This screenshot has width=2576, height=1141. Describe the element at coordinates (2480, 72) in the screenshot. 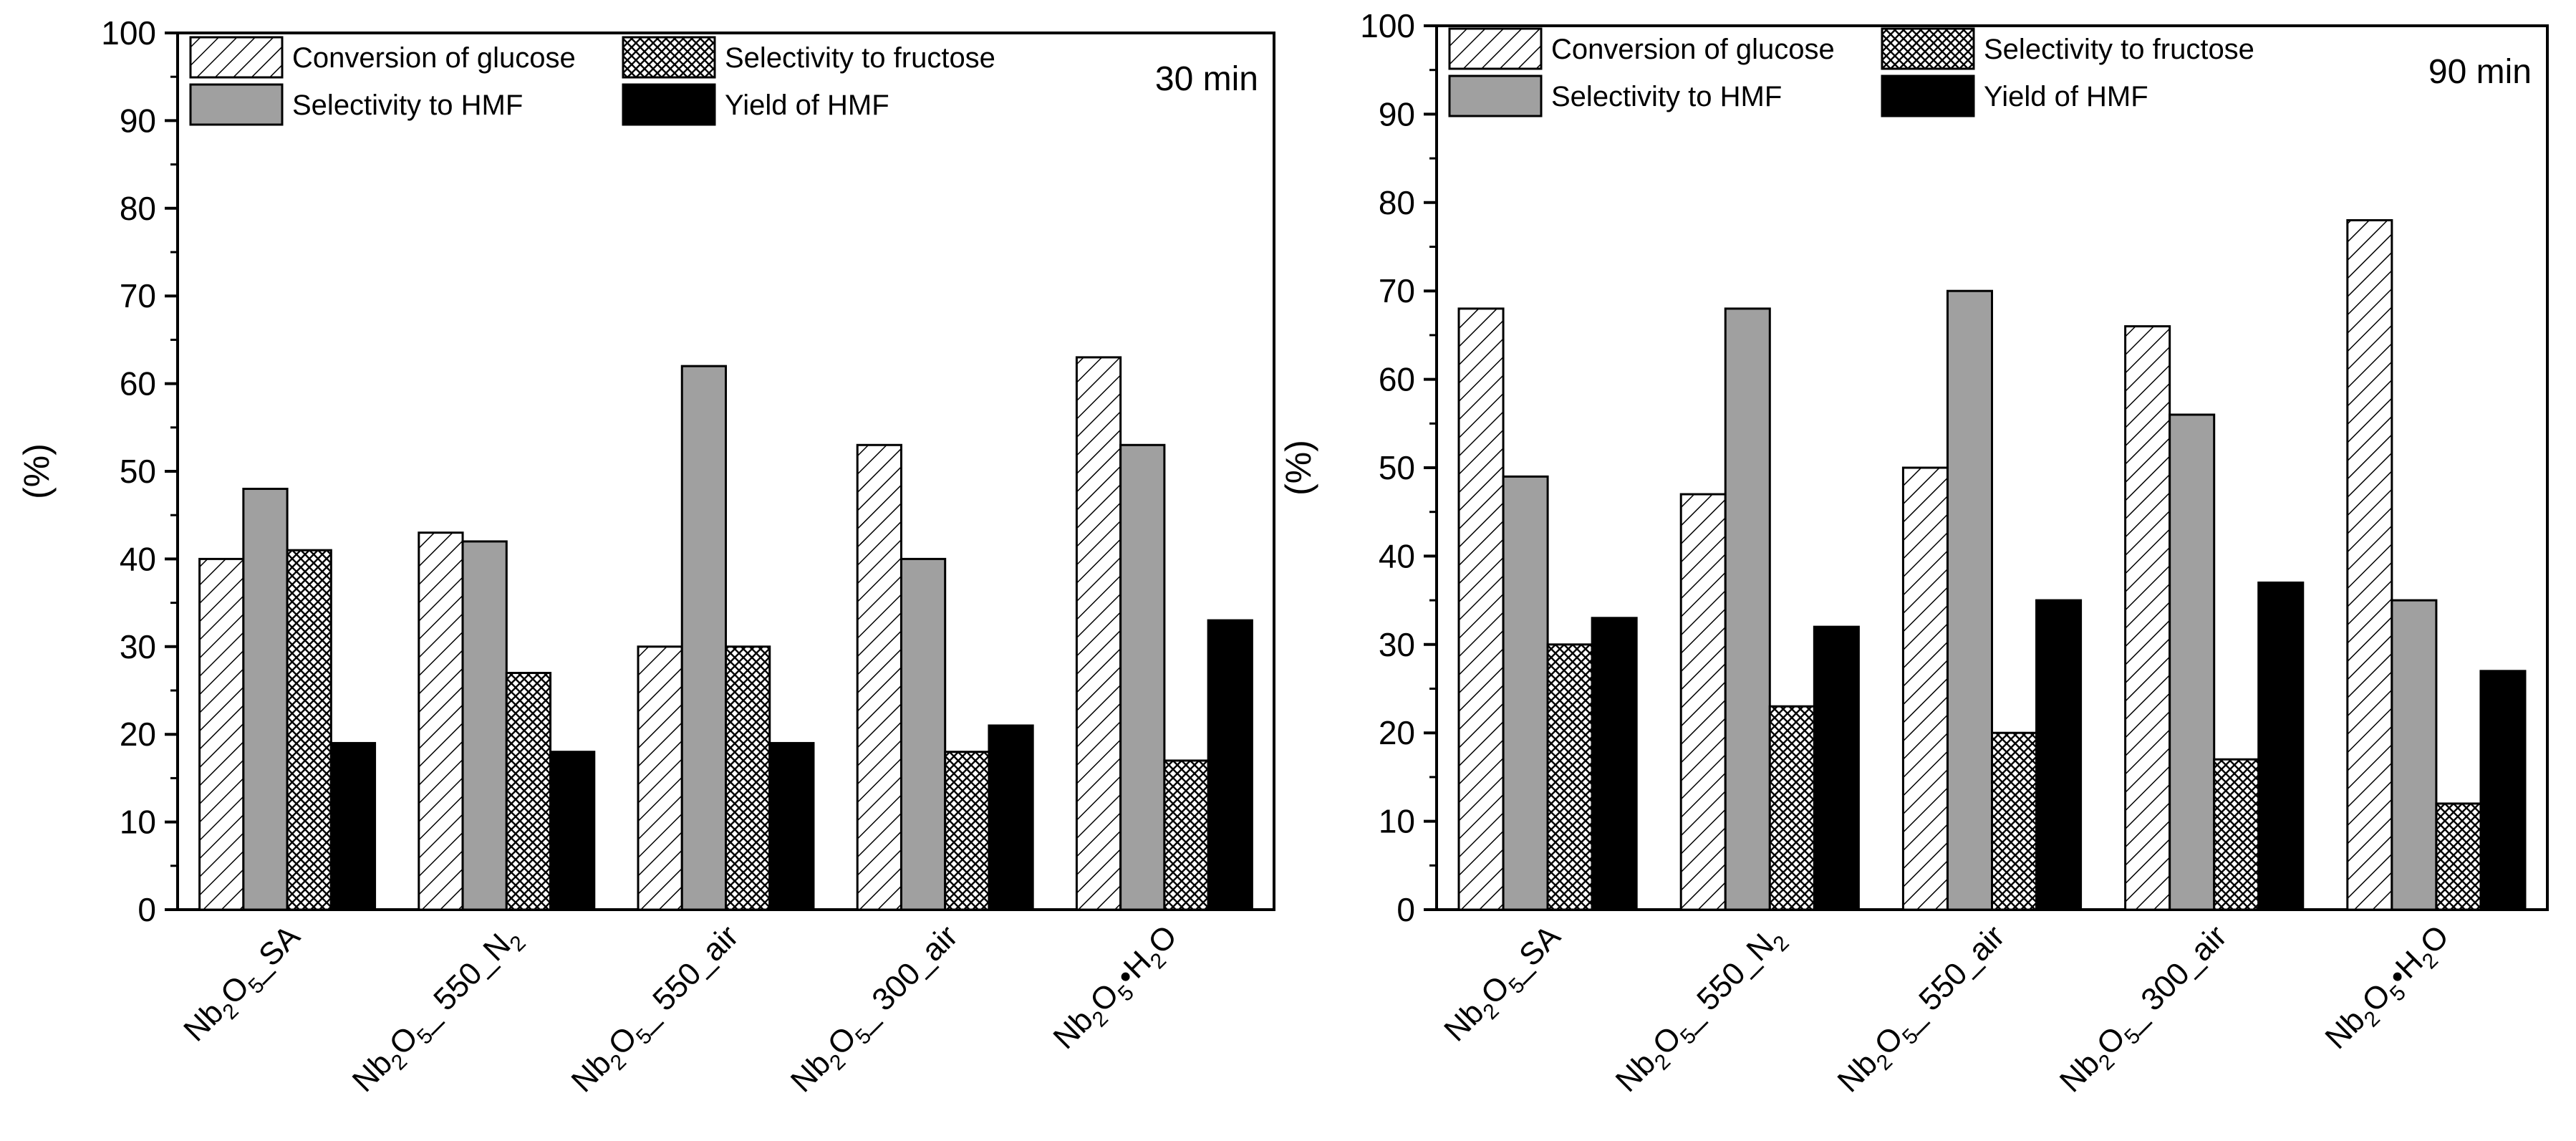

I see `time-annotation: 90 min` at that location.